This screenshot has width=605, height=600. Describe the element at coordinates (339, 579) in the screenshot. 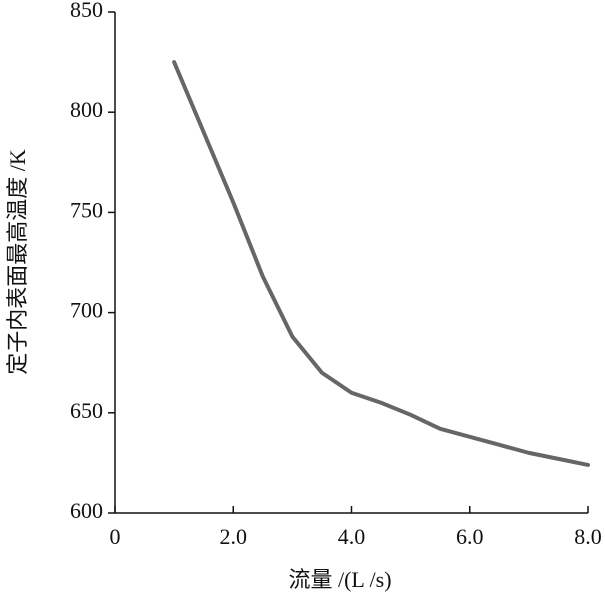

I see `x-axis-label: 流量 /(L /s)` at that location.